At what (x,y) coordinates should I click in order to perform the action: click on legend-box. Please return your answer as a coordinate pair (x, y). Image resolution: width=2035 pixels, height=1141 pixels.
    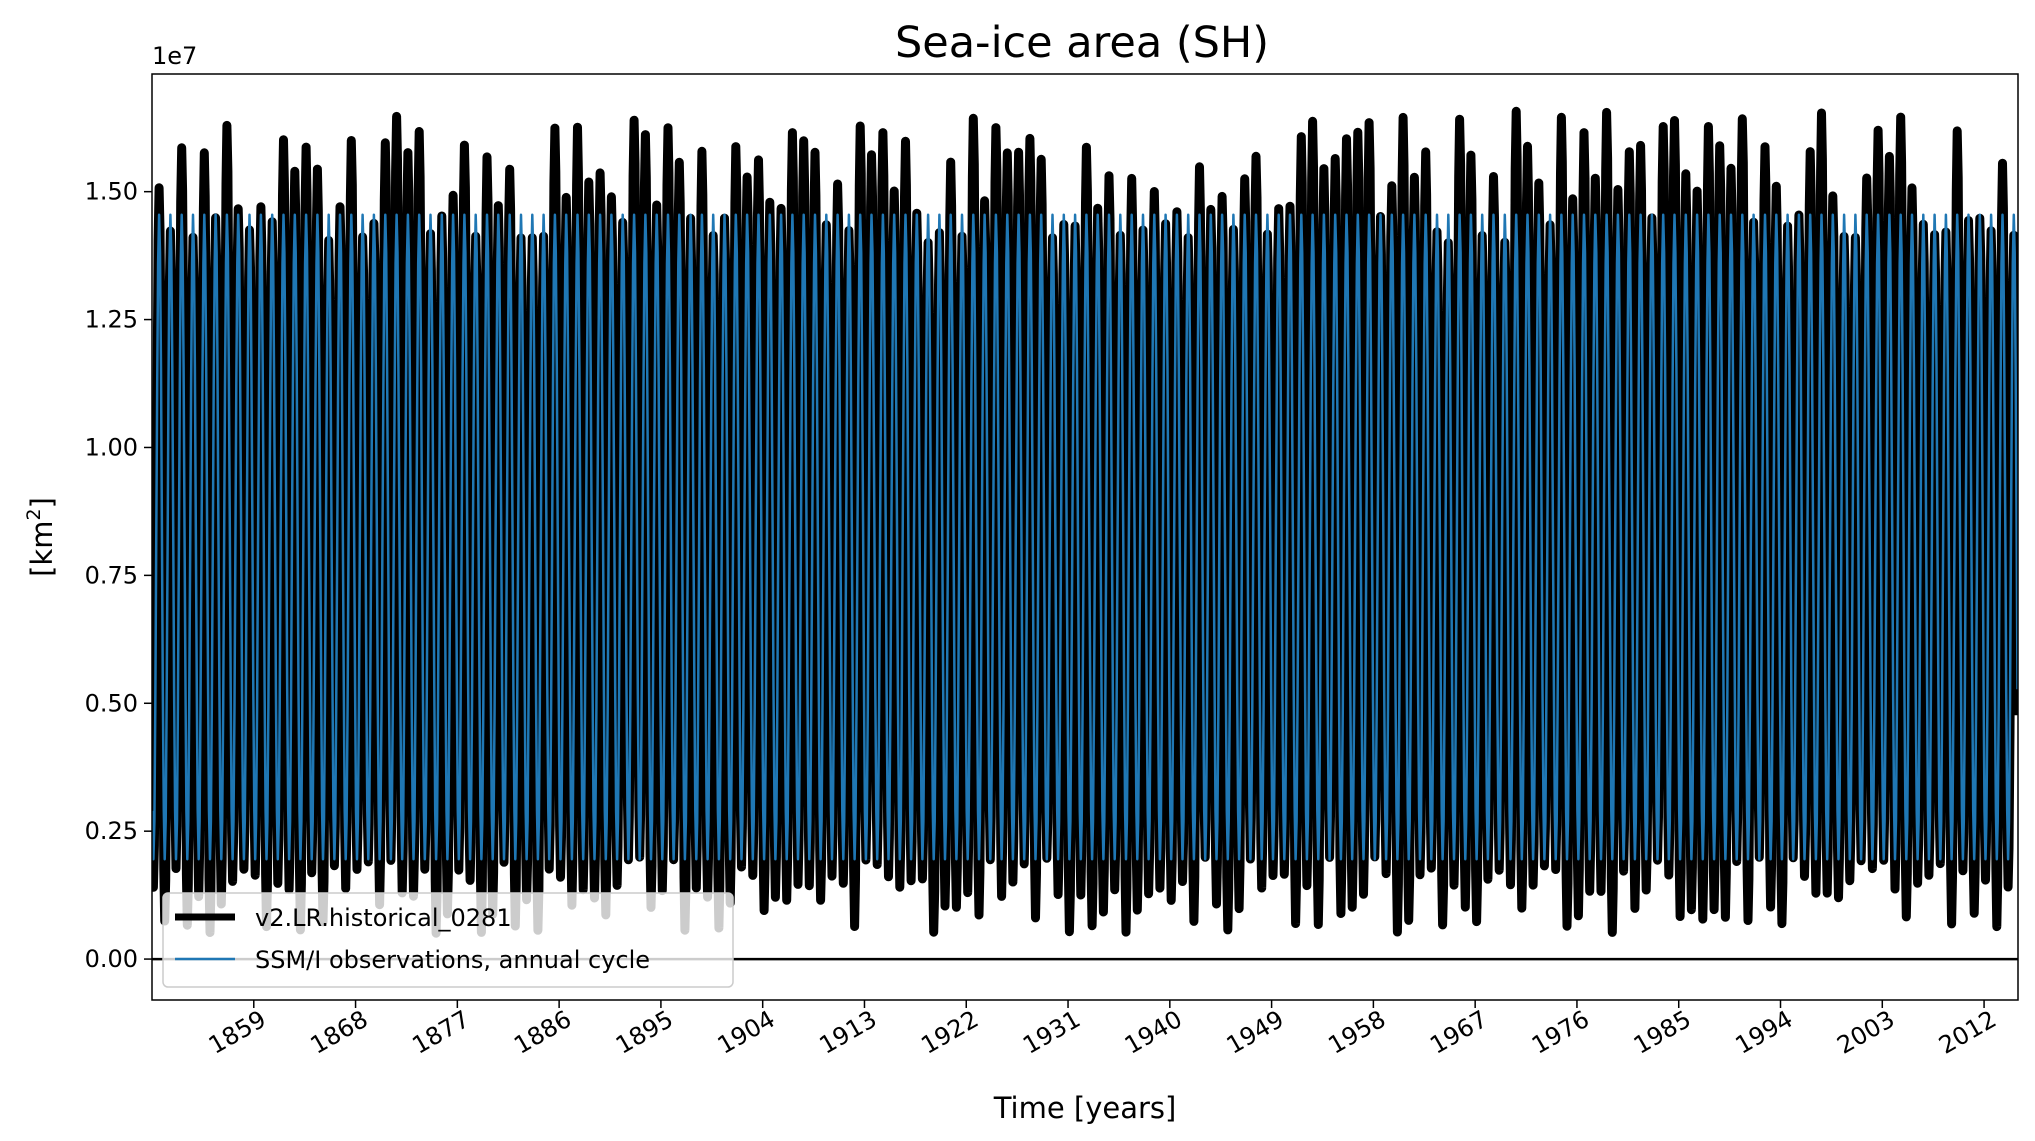
    Looking at the image, I should click on (448, 940).